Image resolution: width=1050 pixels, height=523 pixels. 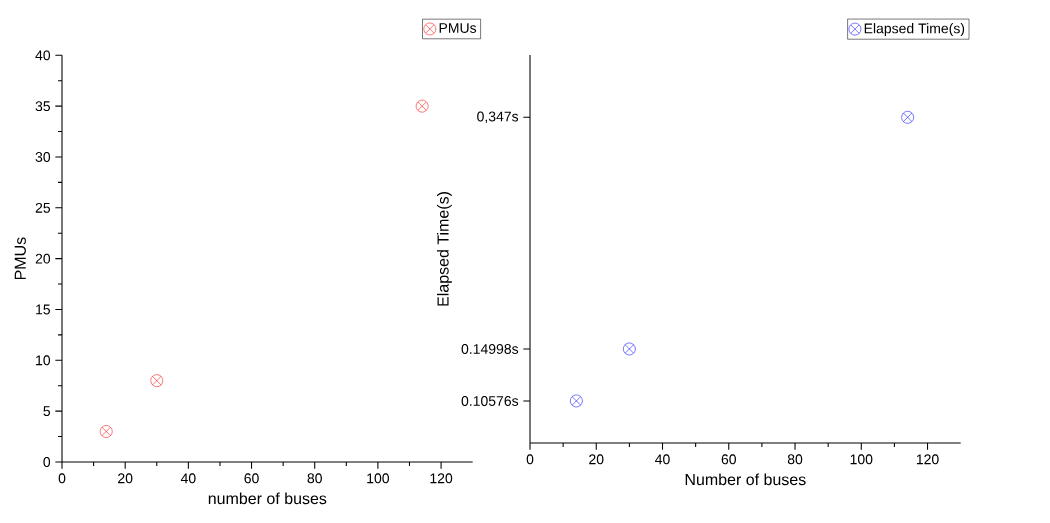 What do you see at coordinates (20, 258) in the screenshot?
I see `y-axis-title: PMUs` at bounding box center [20, 258].